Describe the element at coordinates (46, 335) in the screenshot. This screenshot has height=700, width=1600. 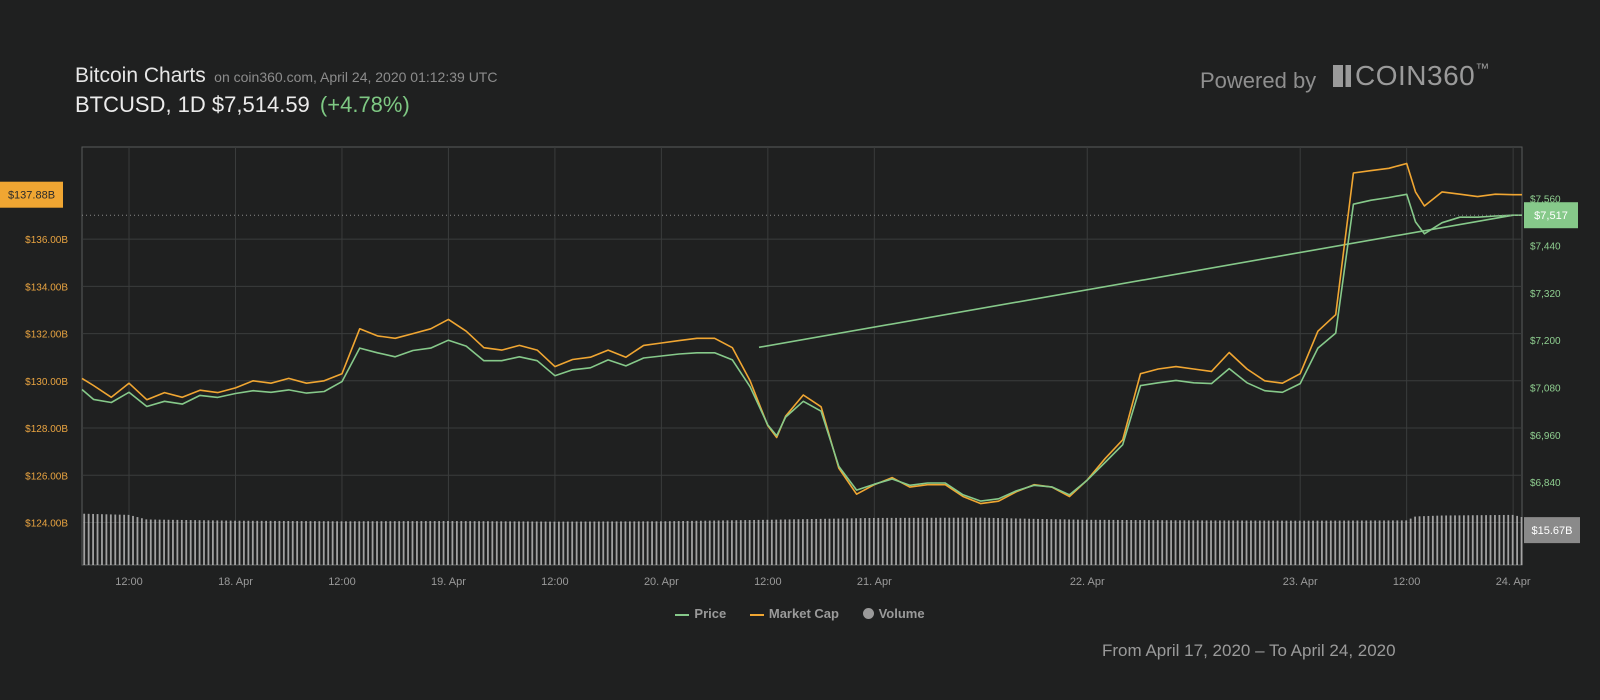
I see `y-left-tick-label: $132.00B` at that location.